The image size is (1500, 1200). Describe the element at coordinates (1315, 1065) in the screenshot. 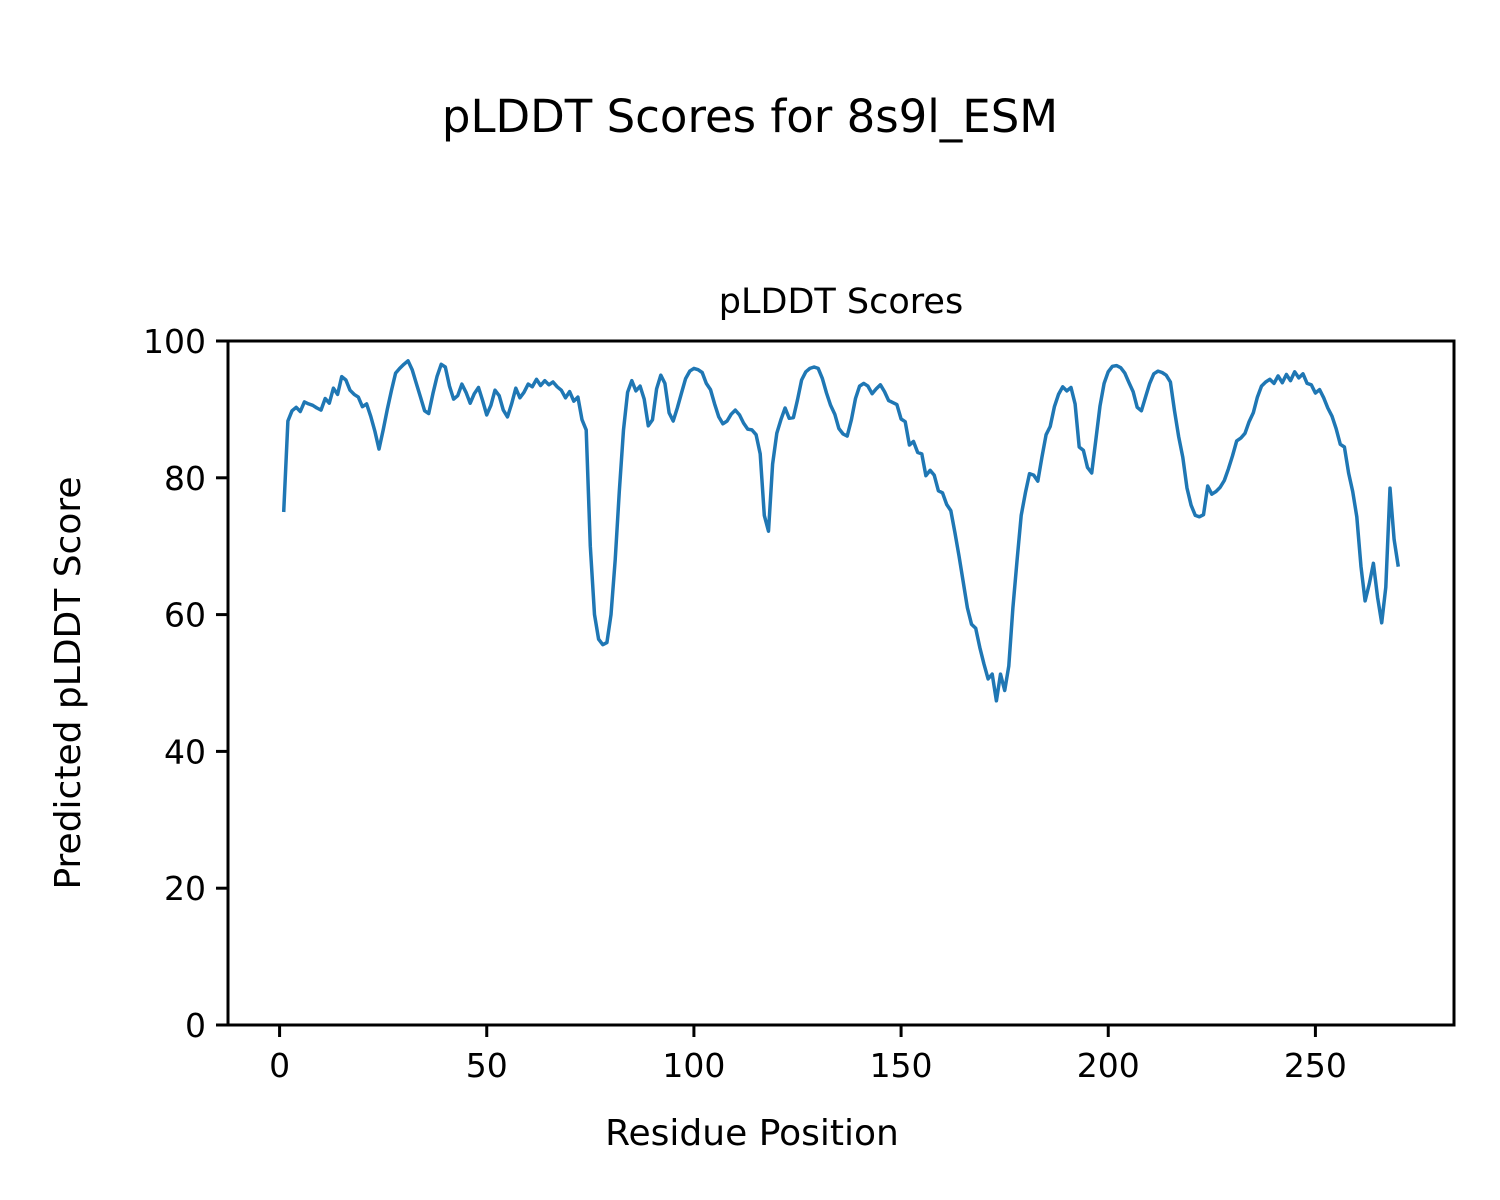

I see `x-tick-label: 250` at that location.